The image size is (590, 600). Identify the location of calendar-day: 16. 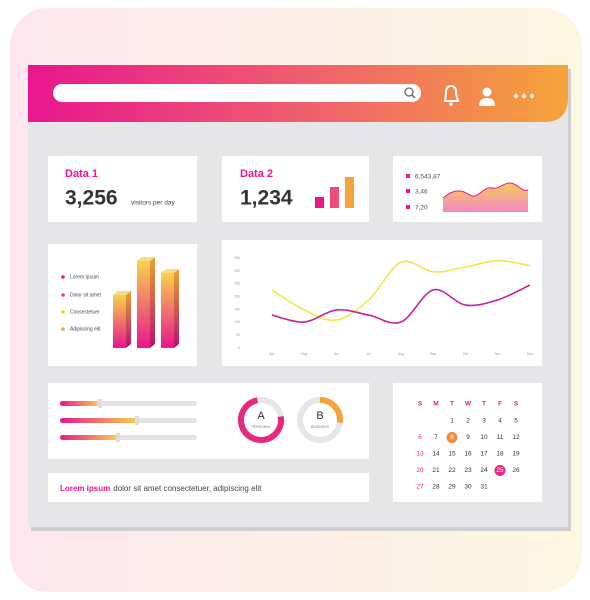
(468, 454).